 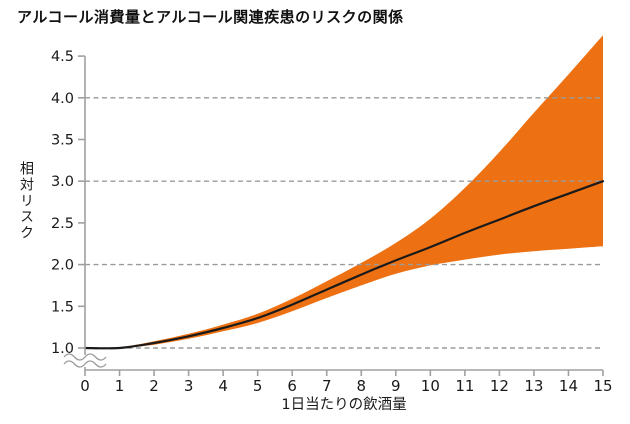 I want to click on x-tick-label: 9, so click(x=396, y=386).